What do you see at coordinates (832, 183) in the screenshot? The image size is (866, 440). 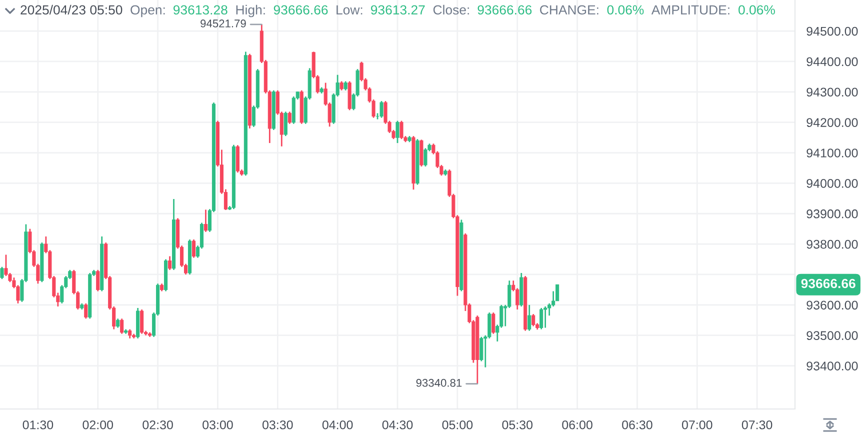 I see `y-tick-label: 94000.00` at bounding box center [832, 183].